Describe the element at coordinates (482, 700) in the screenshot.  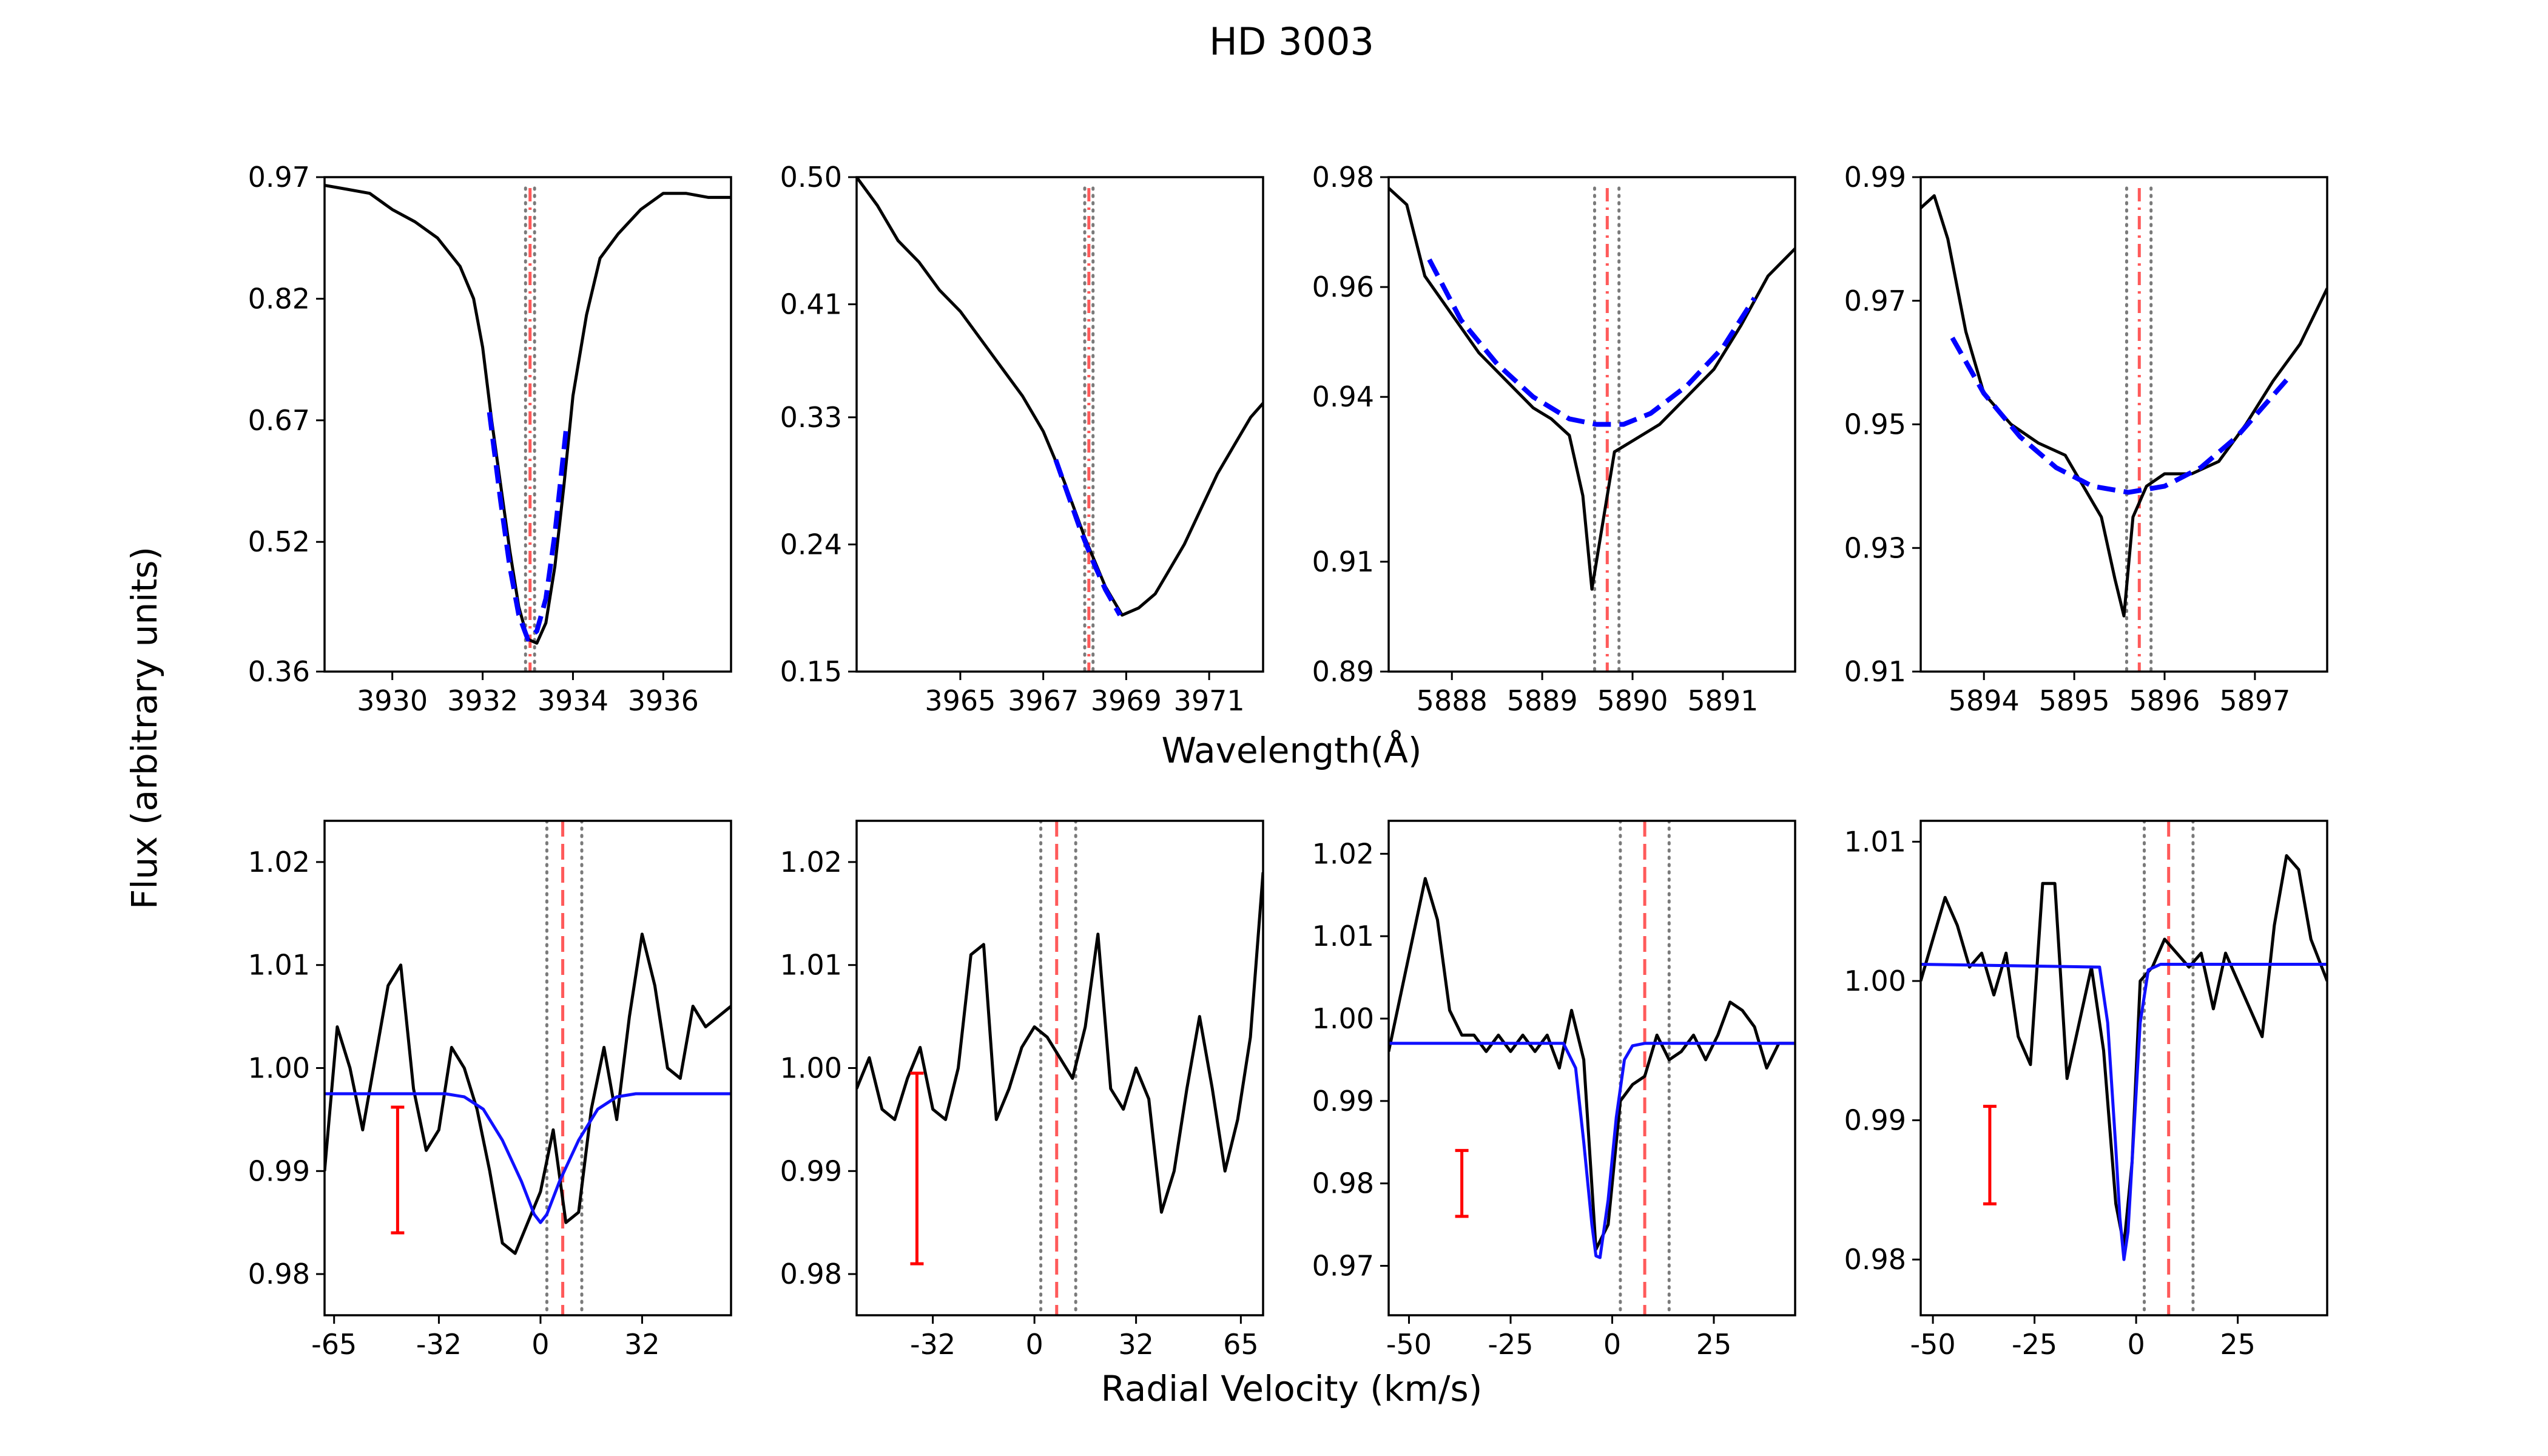
I see `x-tick-label: 3932` at that location.